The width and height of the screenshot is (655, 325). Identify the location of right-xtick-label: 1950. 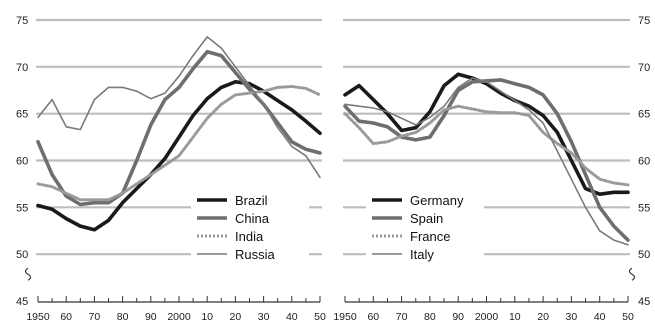
(345, 317).